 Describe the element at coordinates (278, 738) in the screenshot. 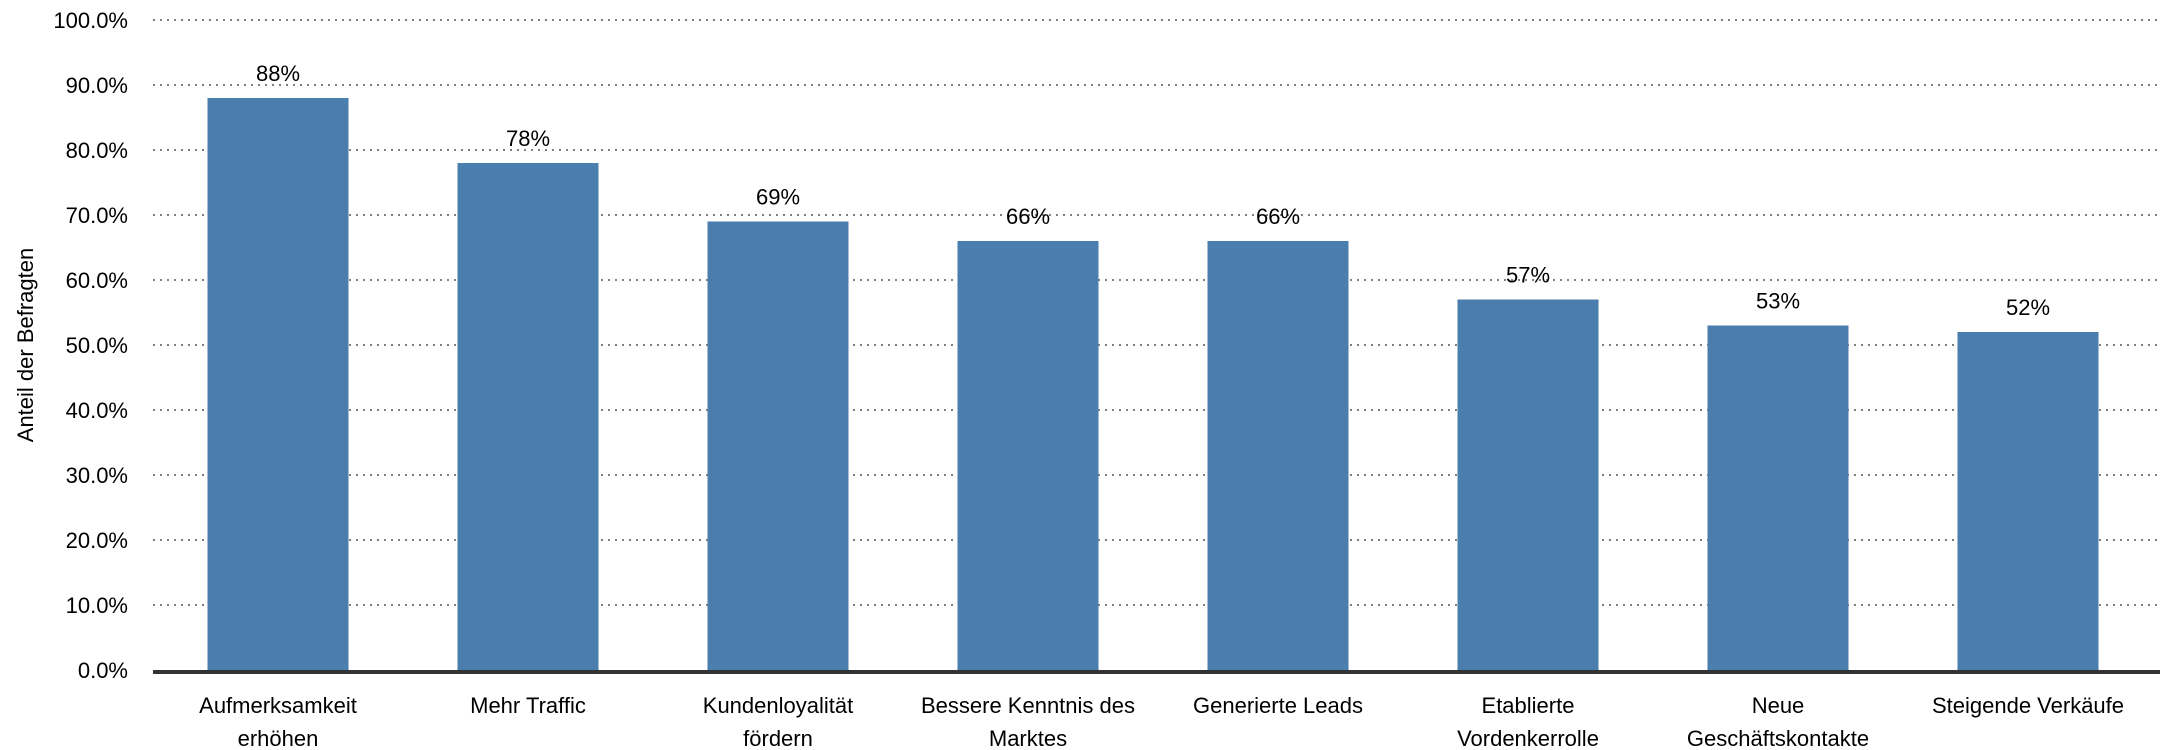

I see `category-label-line: erhöhen` at that location.